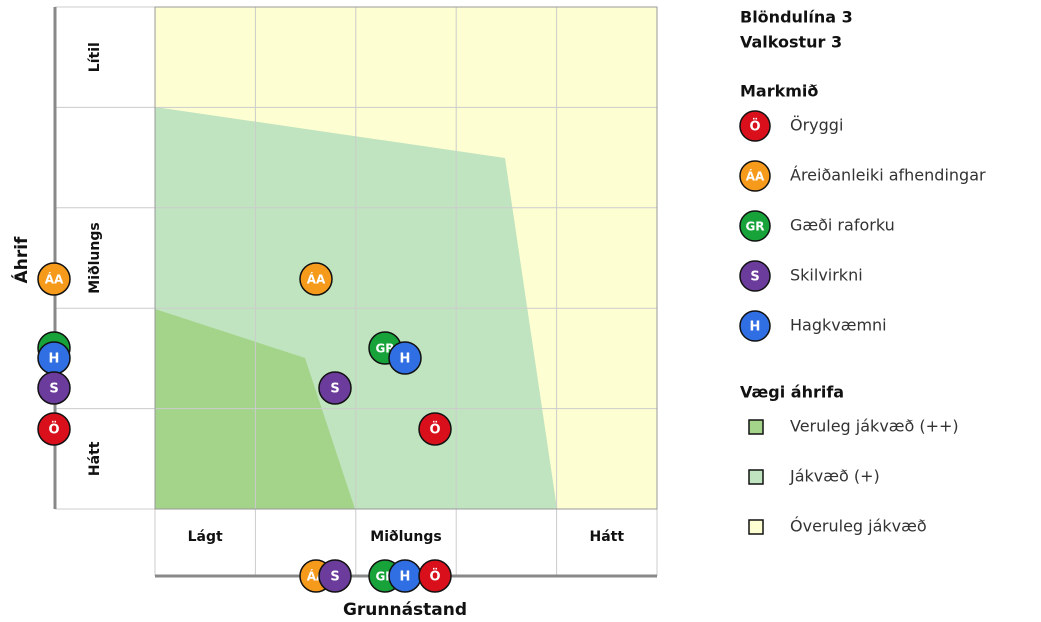 This screenshot has height=622, width=1041. I want to click on title: Blöndulína 3, so click(796, 17).